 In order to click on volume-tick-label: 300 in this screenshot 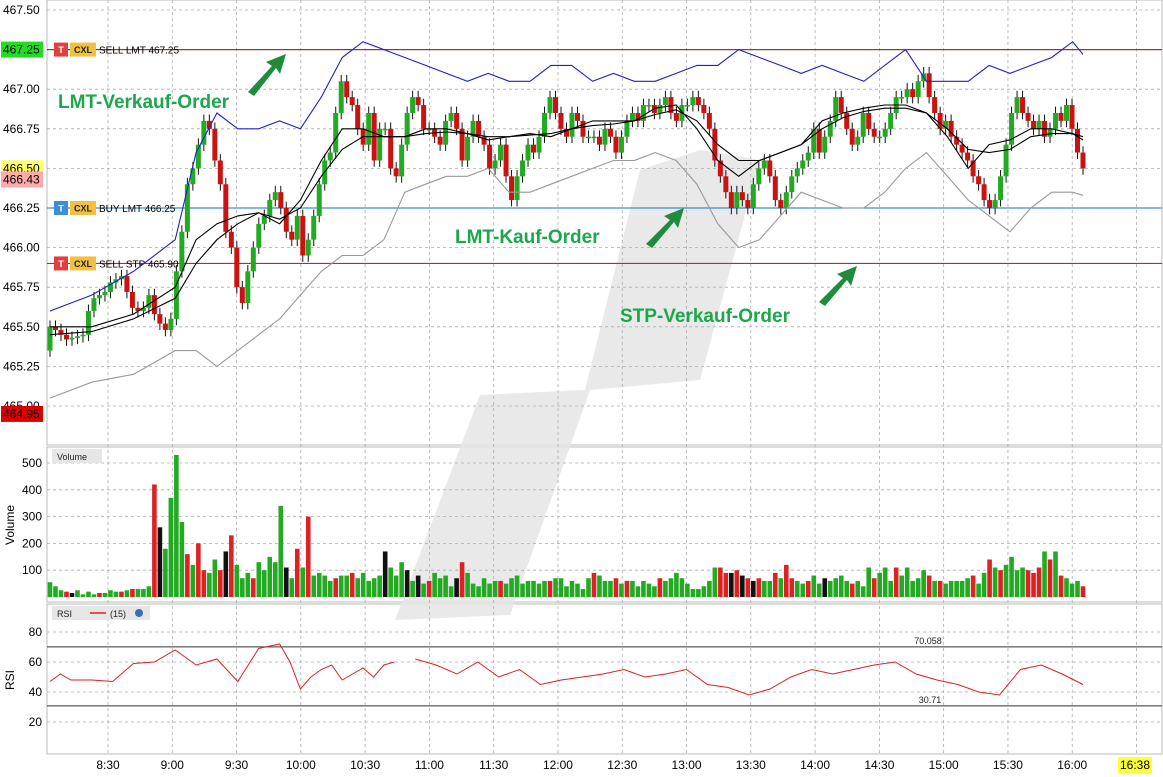, I will do `click(32, 517)`.